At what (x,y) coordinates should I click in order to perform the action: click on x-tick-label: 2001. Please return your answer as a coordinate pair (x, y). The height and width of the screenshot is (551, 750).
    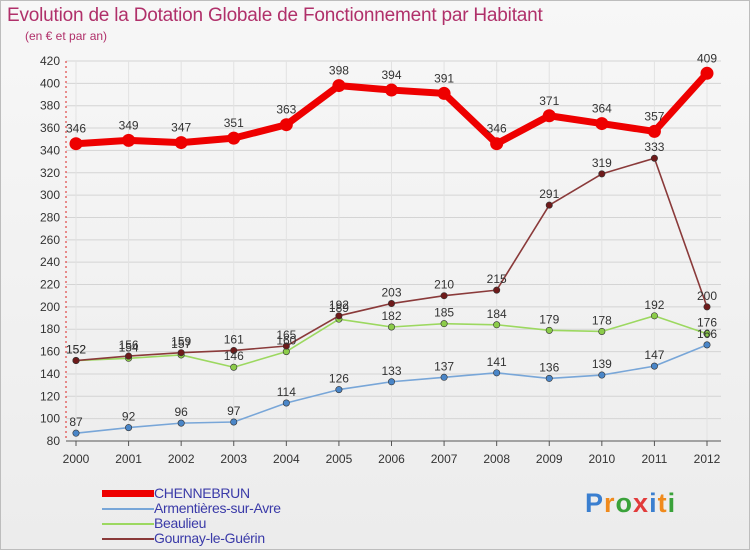
    Looking at the image, I should click on (128, 459).